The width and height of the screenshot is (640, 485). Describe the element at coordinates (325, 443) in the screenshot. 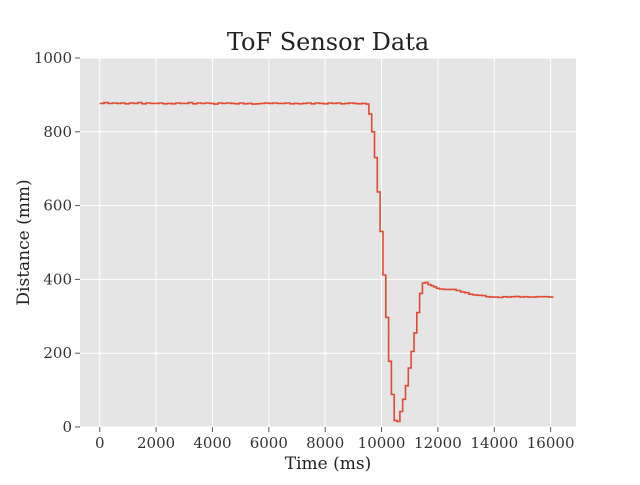

I see `x-tick-label: 8000` at that location.